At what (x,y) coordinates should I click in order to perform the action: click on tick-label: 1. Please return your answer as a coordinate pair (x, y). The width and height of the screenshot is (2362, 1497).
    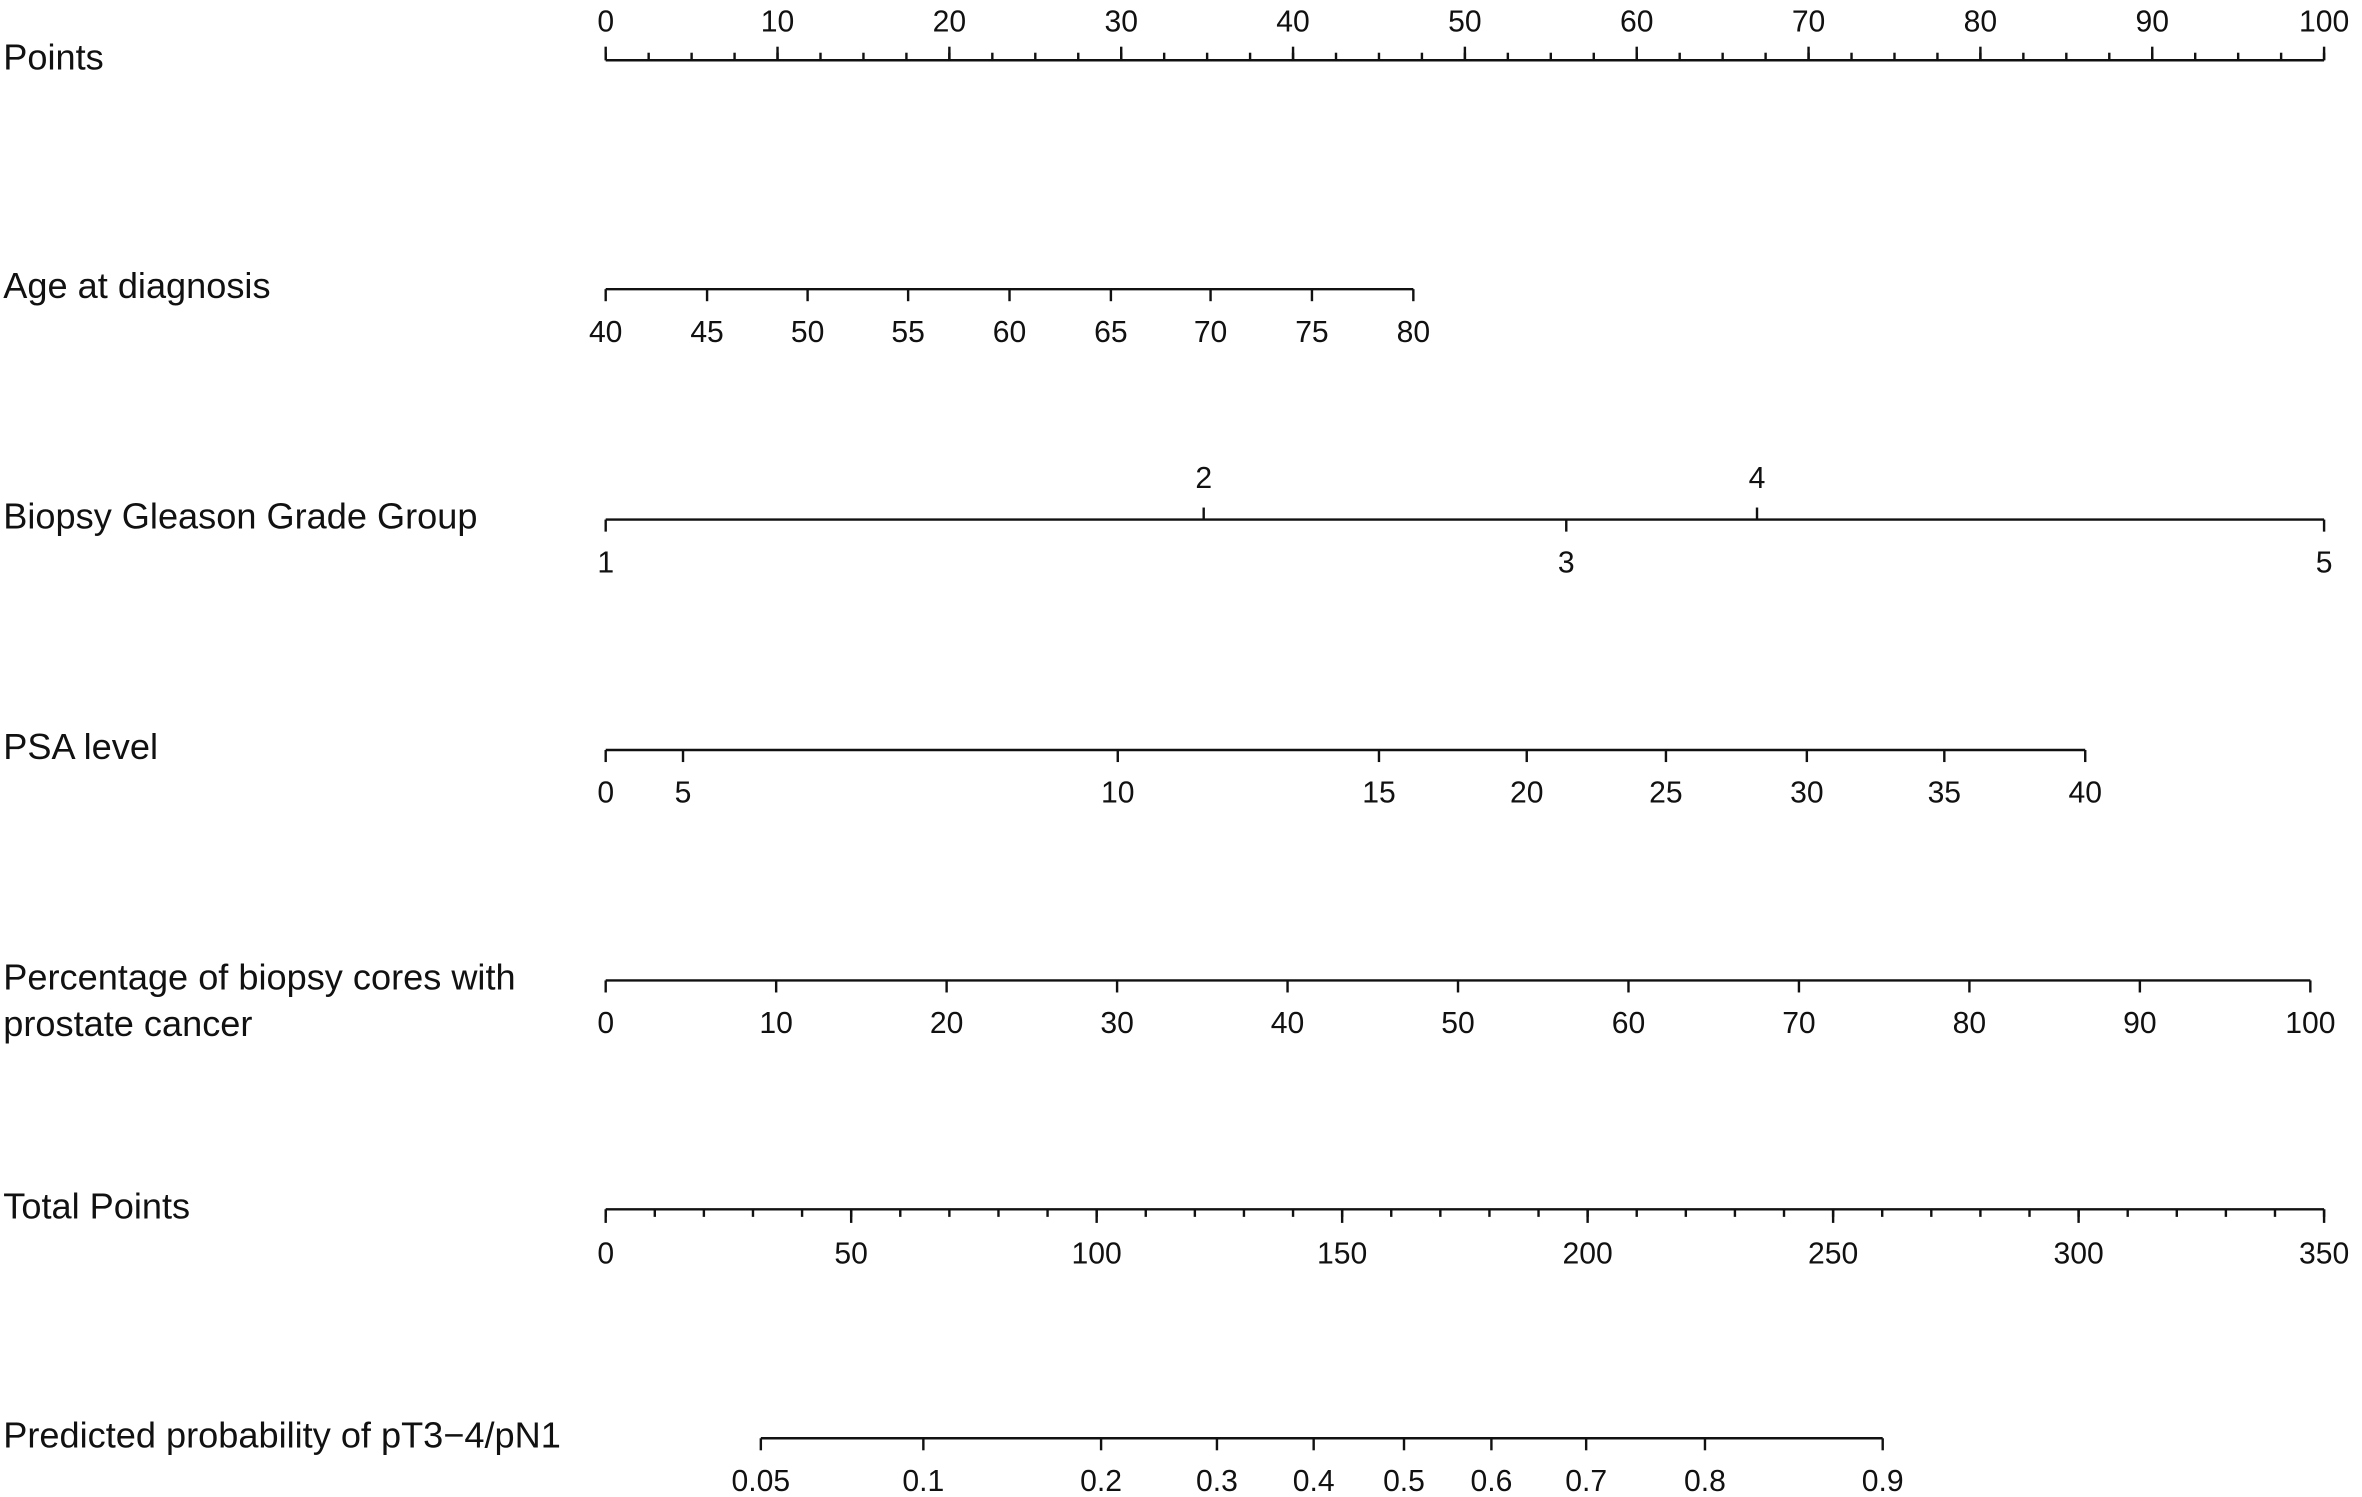
    Looking at the image, I should click on (605, 562).